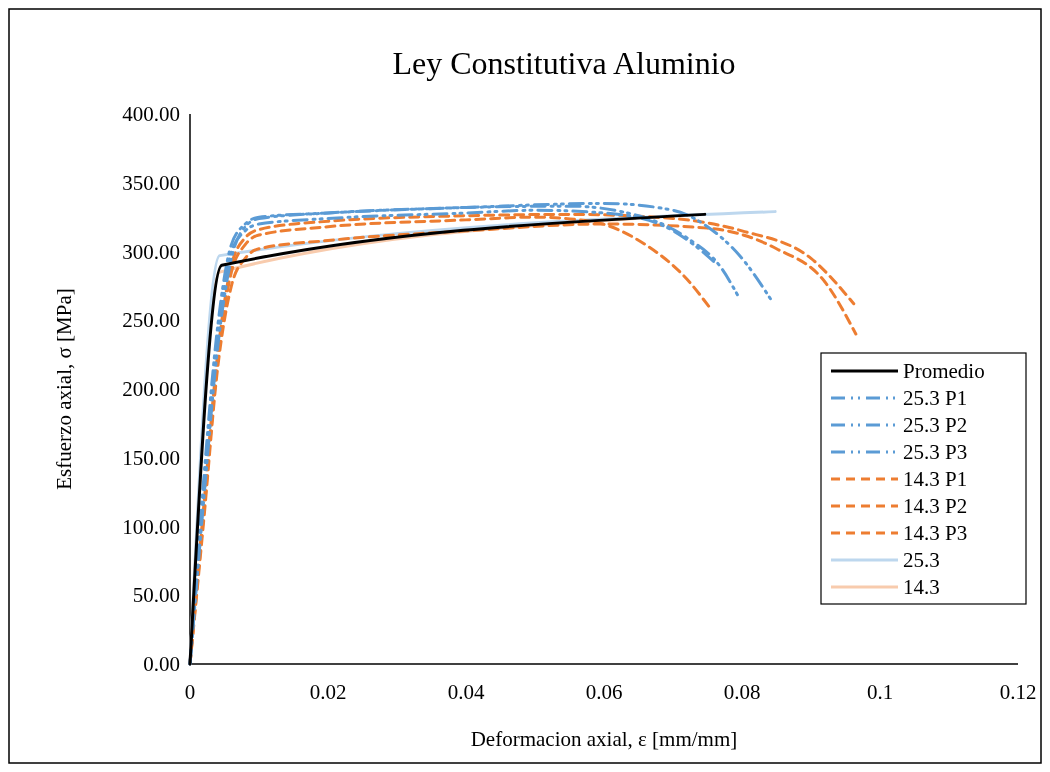  I want to click on x-tick-label: 0.06, so click(604, 692).